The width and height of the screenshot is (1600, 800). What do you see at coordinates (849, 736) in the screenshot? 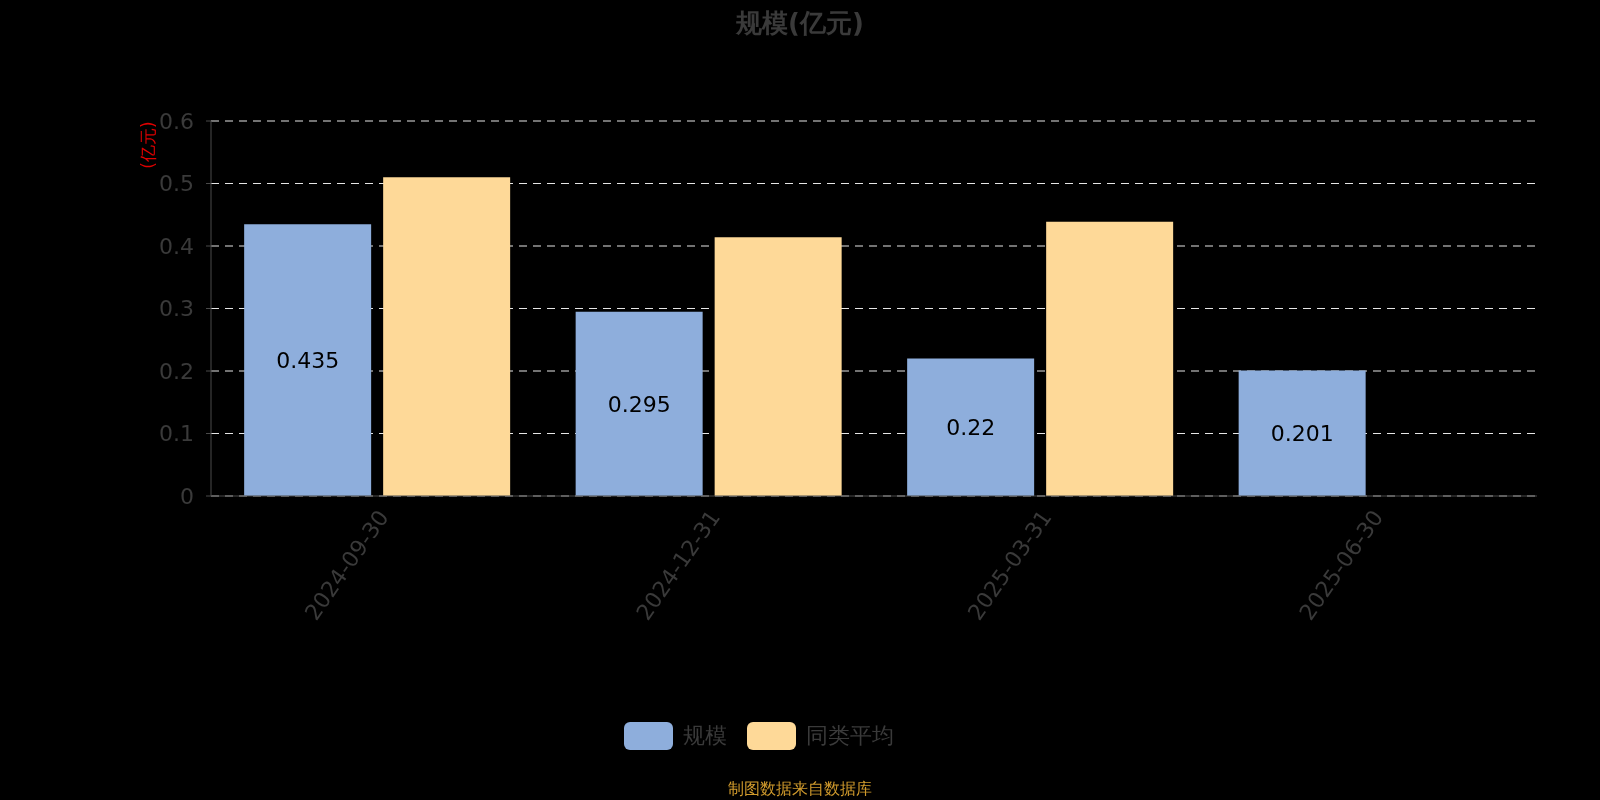
I see `legend-label: 同类平均` at bounding box center [849, 736].